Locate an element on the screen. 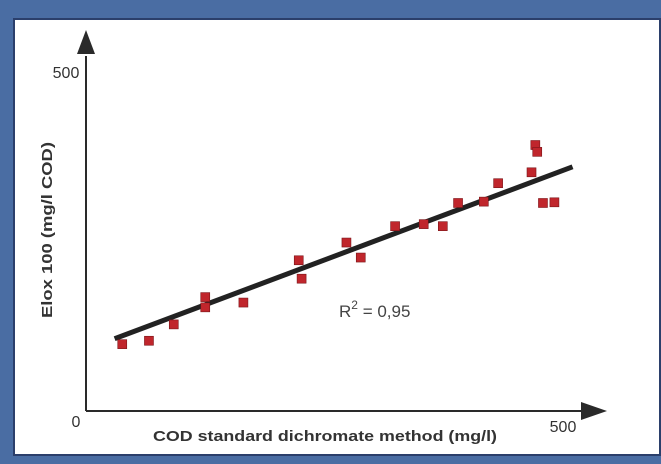 The height and width of the screenshot is (464, 661). x-tick-500: 500 is located at coordinates (563, 427).